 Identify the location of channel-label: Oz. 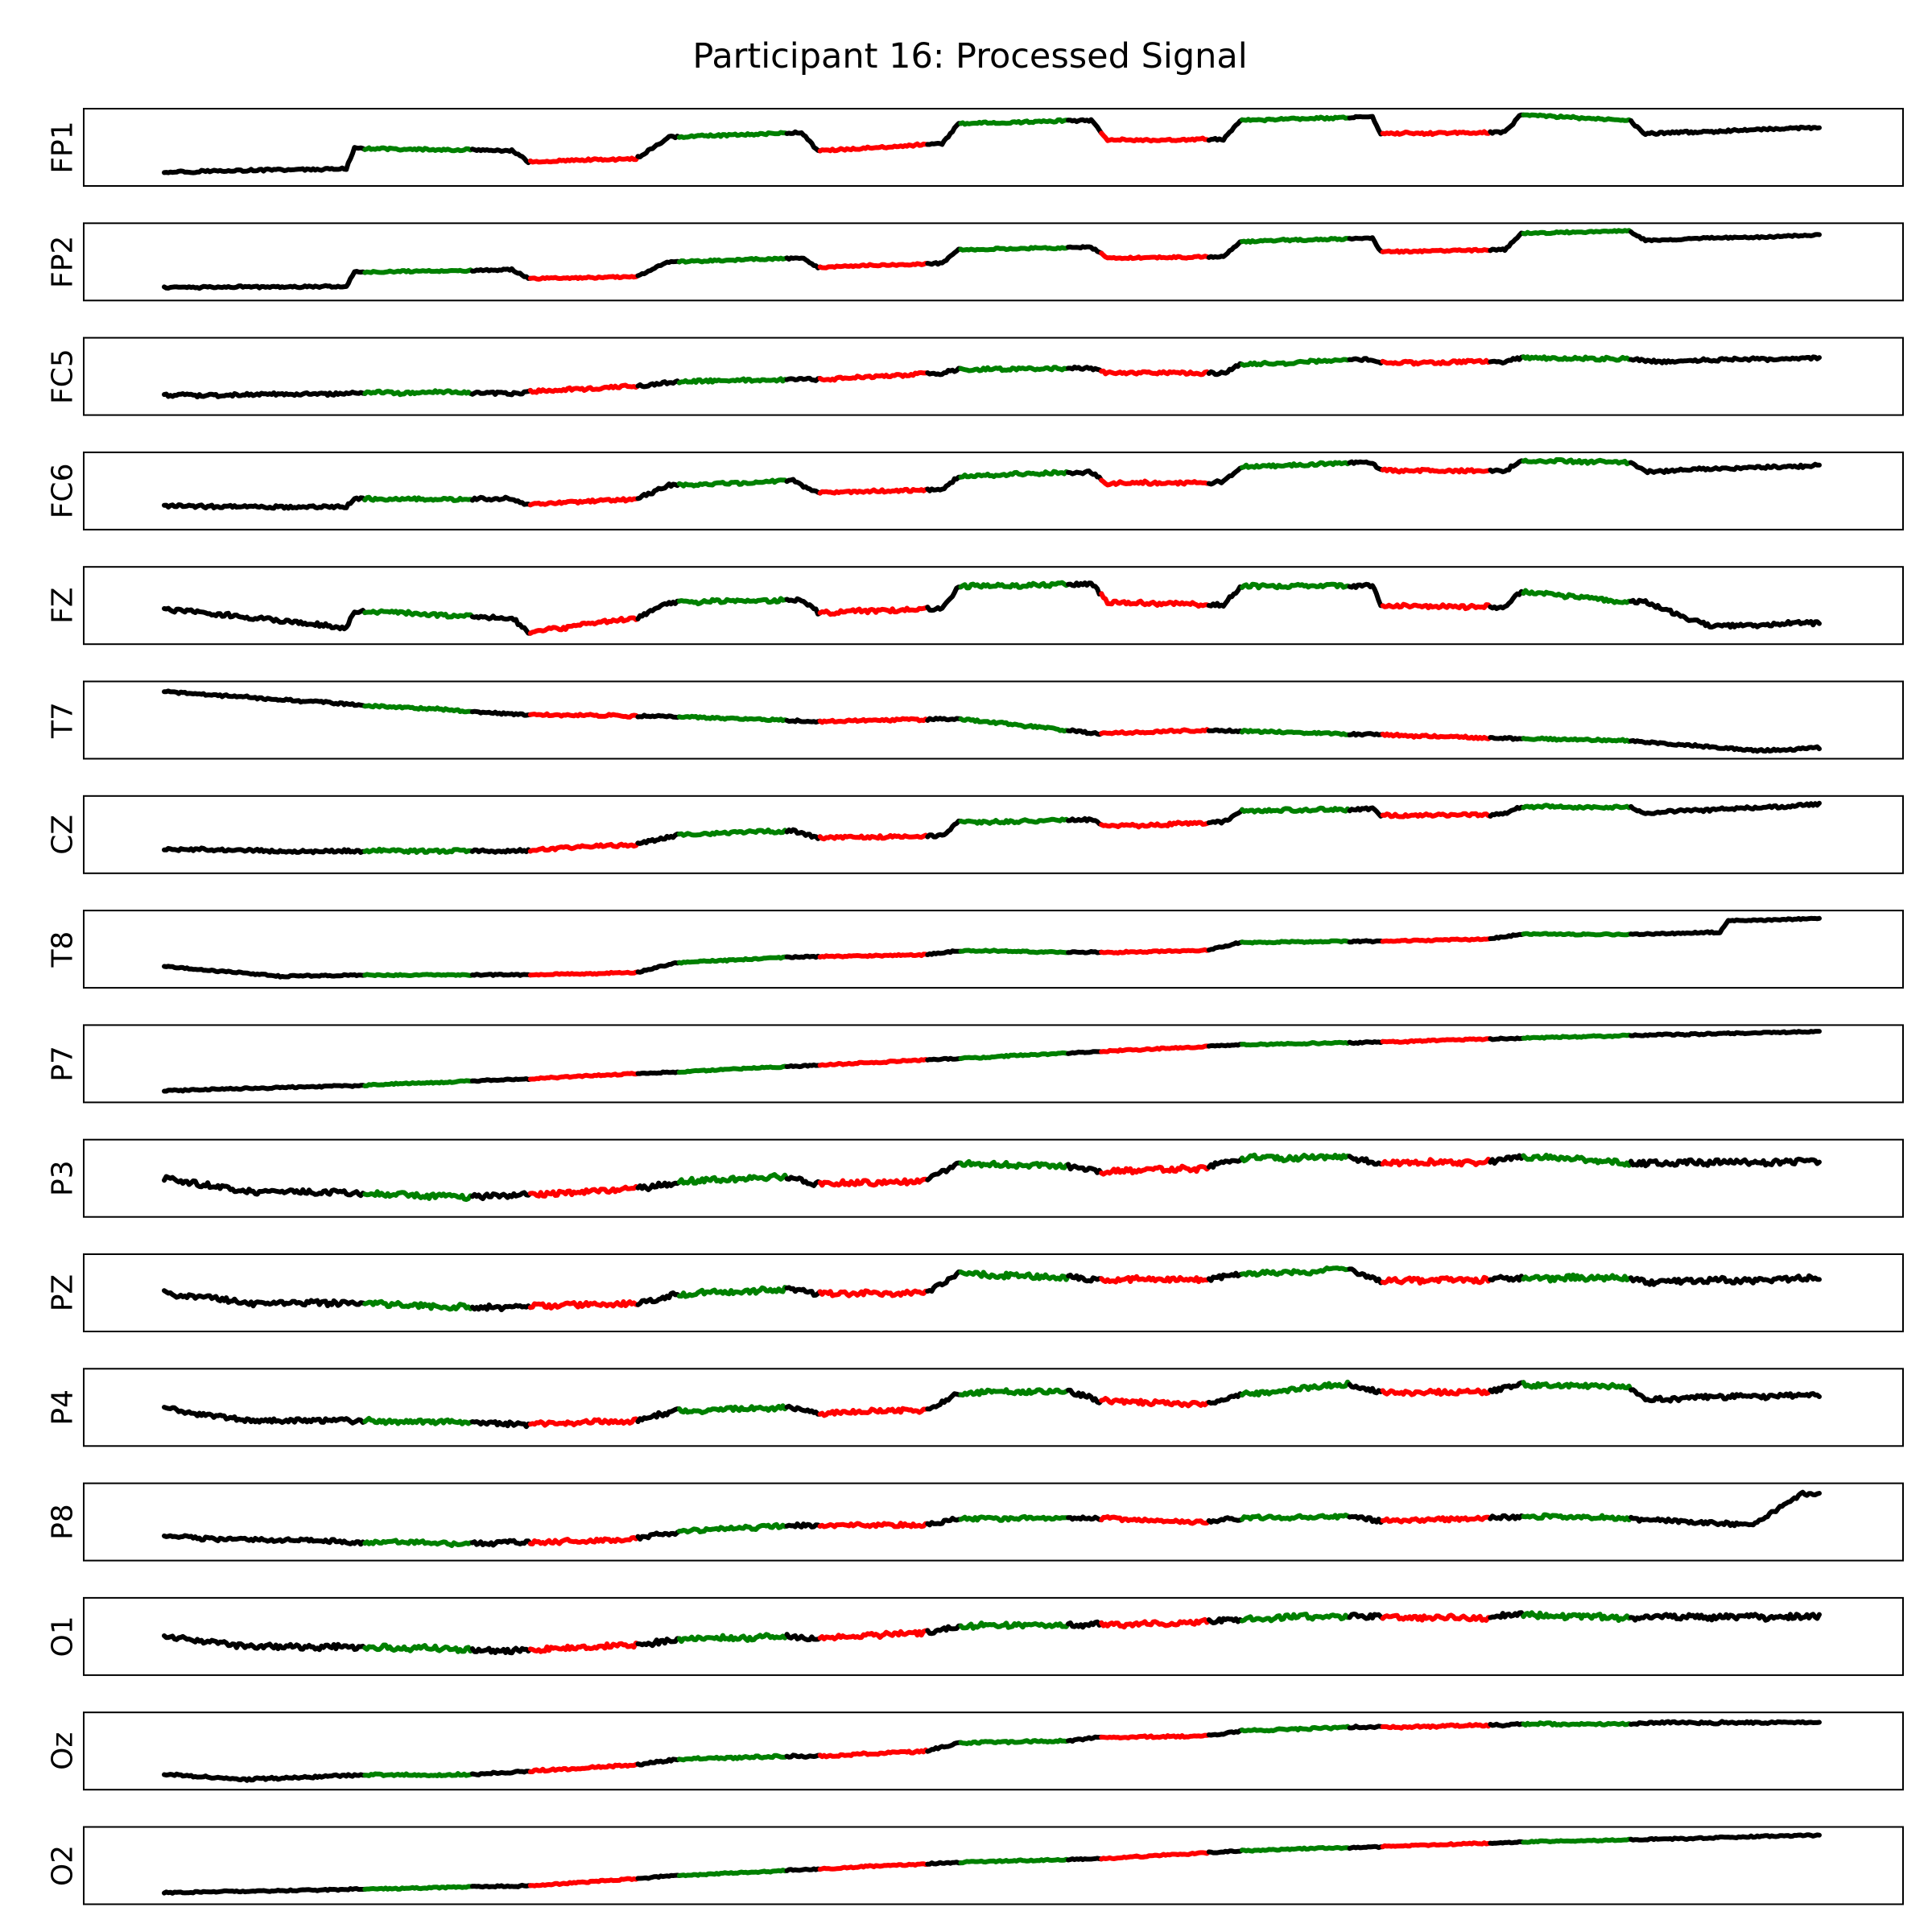
(63, 1751).